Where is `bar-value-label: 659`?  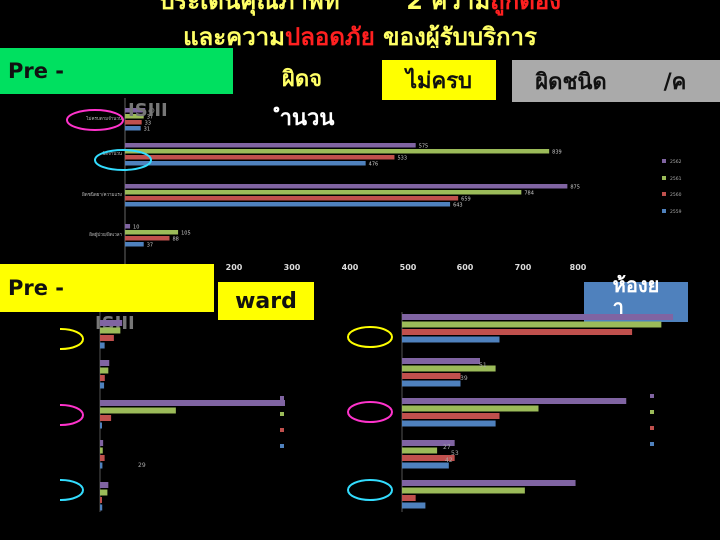 bar-value-label: 659 is located at coordinates (466, 200).